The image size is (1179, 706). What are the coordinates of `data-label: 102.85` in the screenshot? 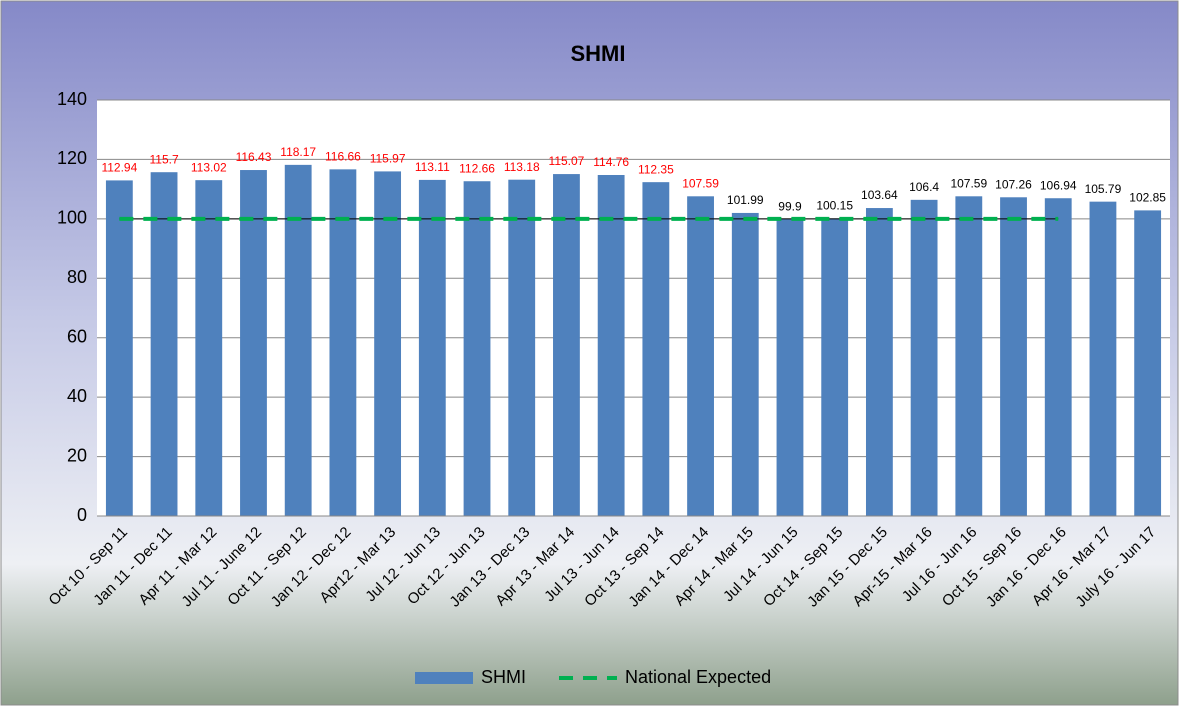 It's located at (1147, 198).